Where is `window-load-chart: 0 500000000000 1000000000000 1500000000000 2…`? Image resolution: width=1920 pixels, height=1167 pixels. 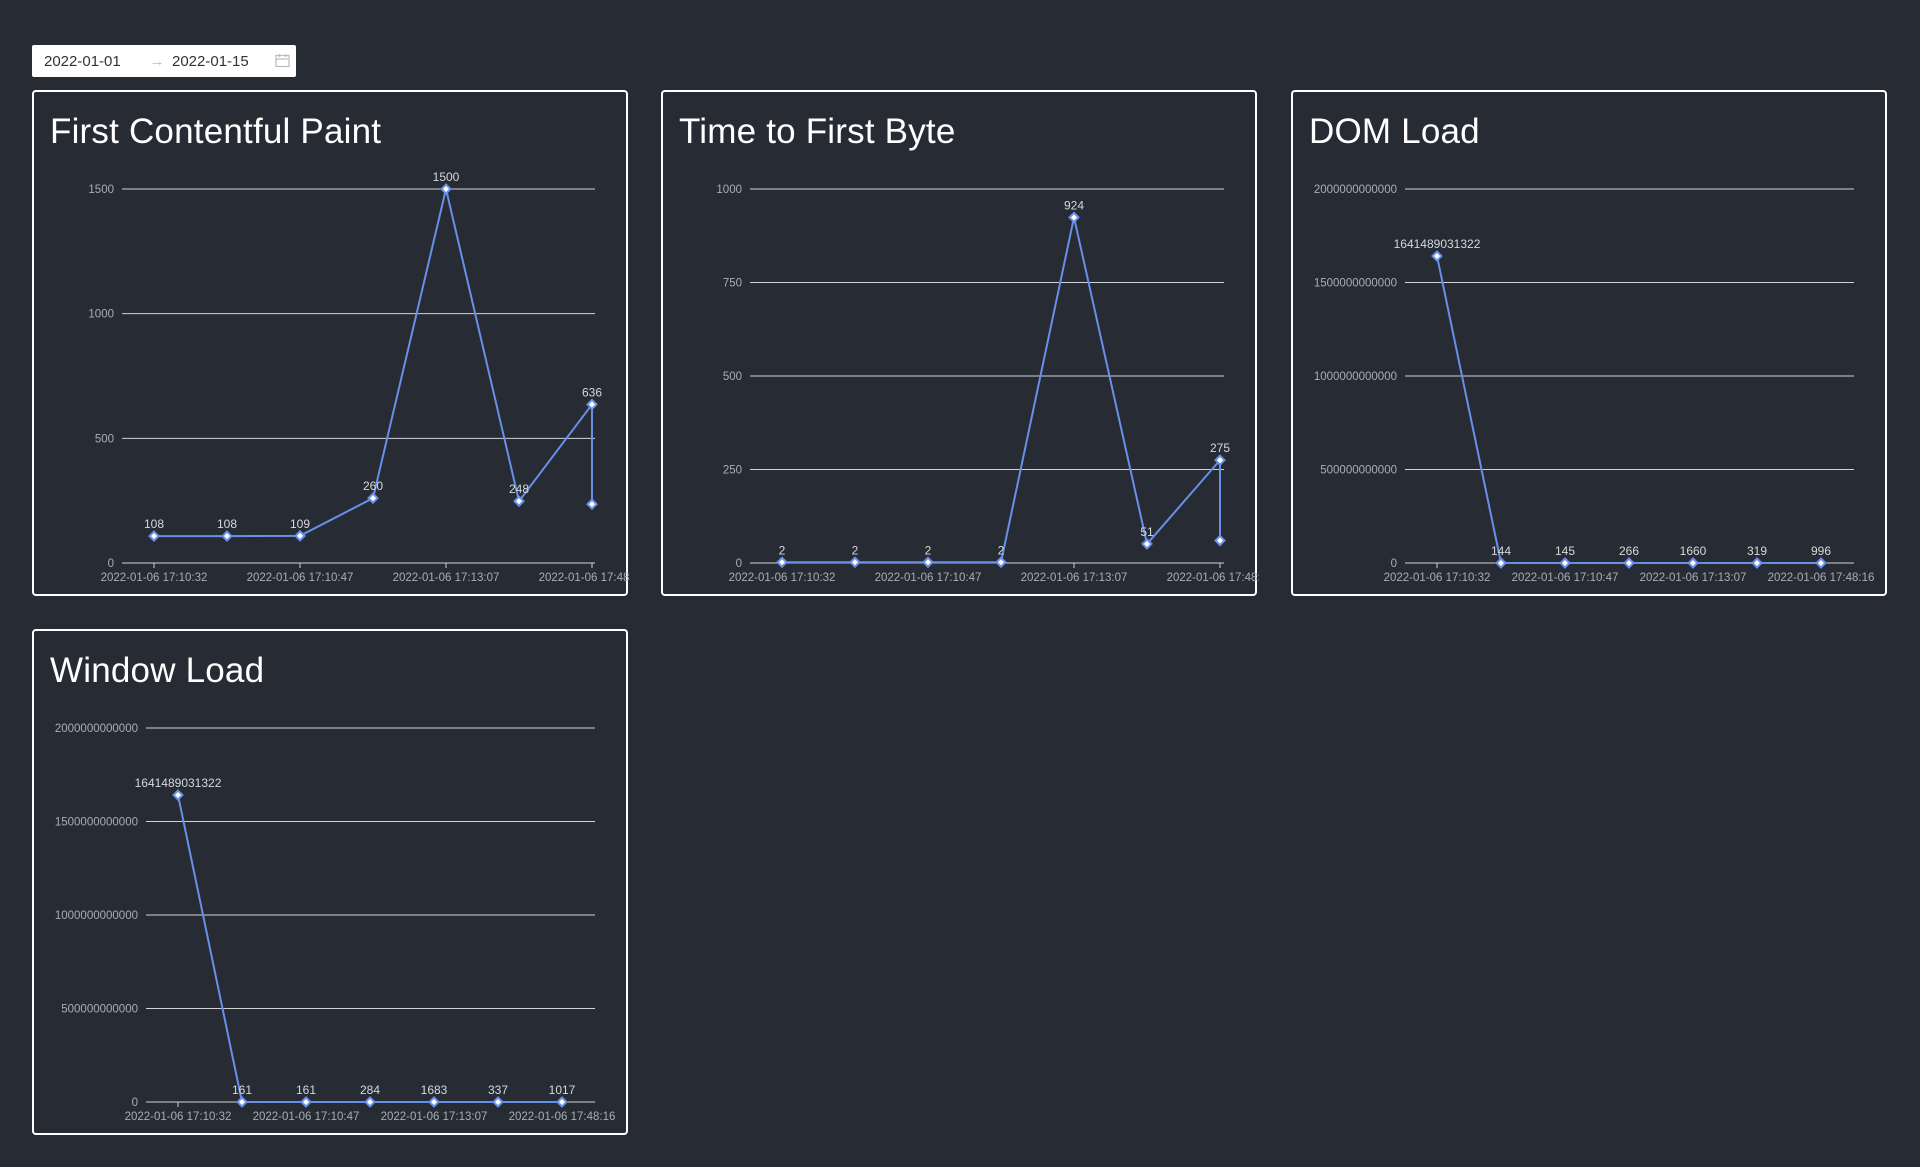
window-load-chart: 0 500000000000 1000000000000 1500000000000 2… is located at coordinates (335, 923).